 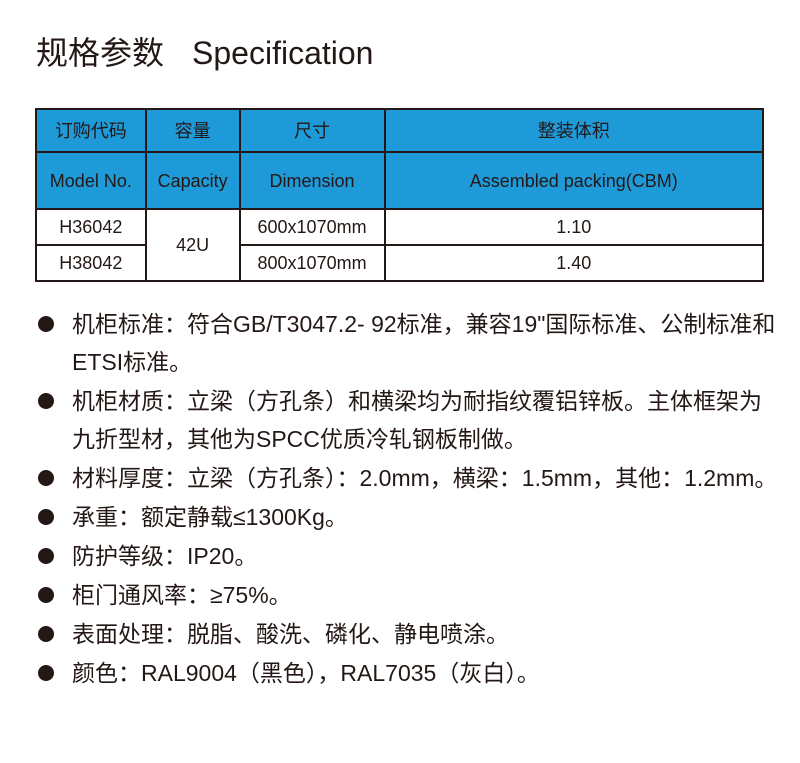 What do you see at coordinates (408, 673) in the screenshot?
I see `list-item: 颜色：RAL9004（黑色），RAL7035（灰白）。` at bounding box center [408, 673].